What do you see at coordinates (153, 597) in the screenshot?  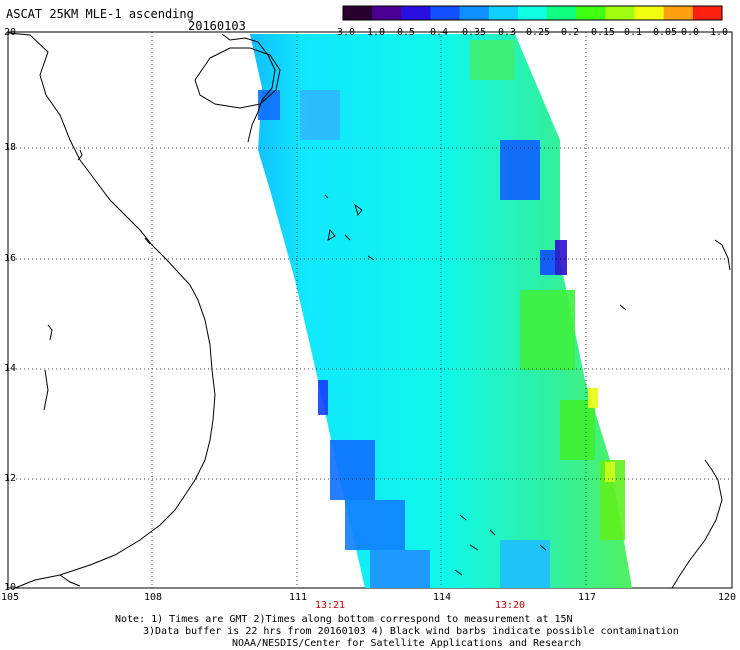 I see `lon-label: 108` at bounding box center [153, 597].